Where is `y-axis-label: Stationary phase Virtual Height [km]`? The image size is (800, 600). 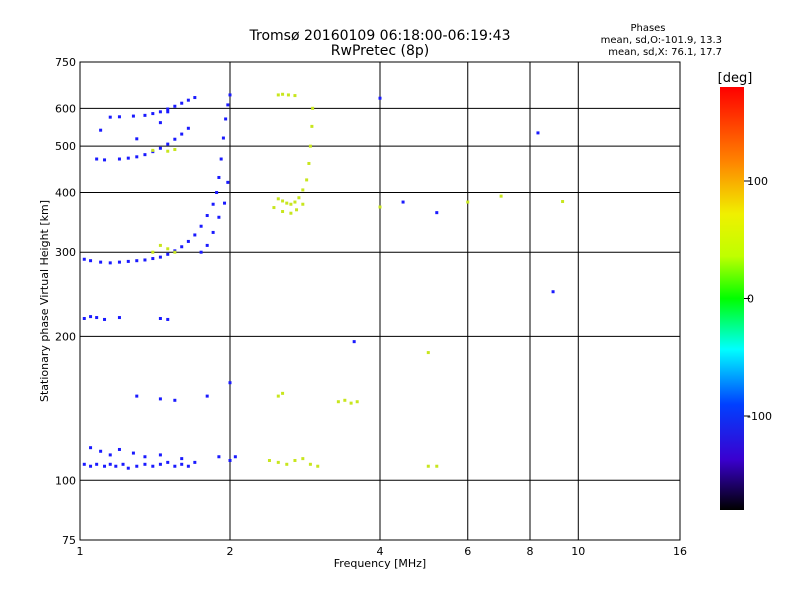
y-axis-label: Stationary phase Virtual Height [km] is located at coordinates (44, 301).